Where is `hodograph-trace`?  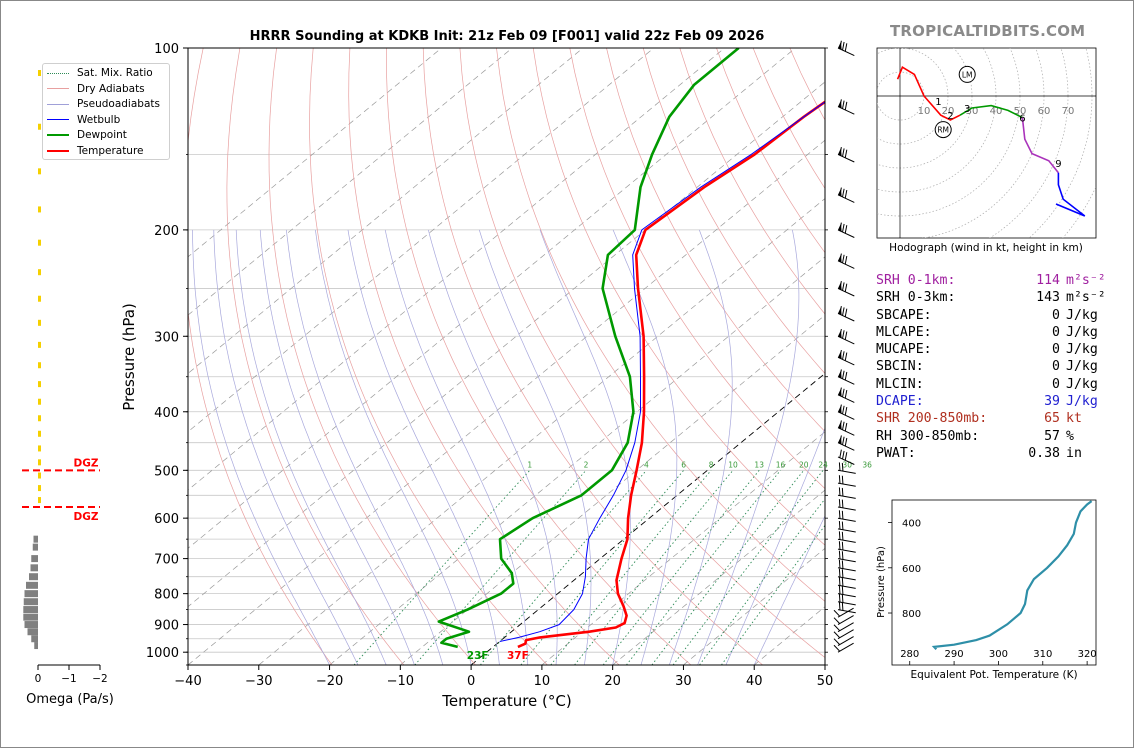 hodograph-trace is located at coordinates (928, 93).